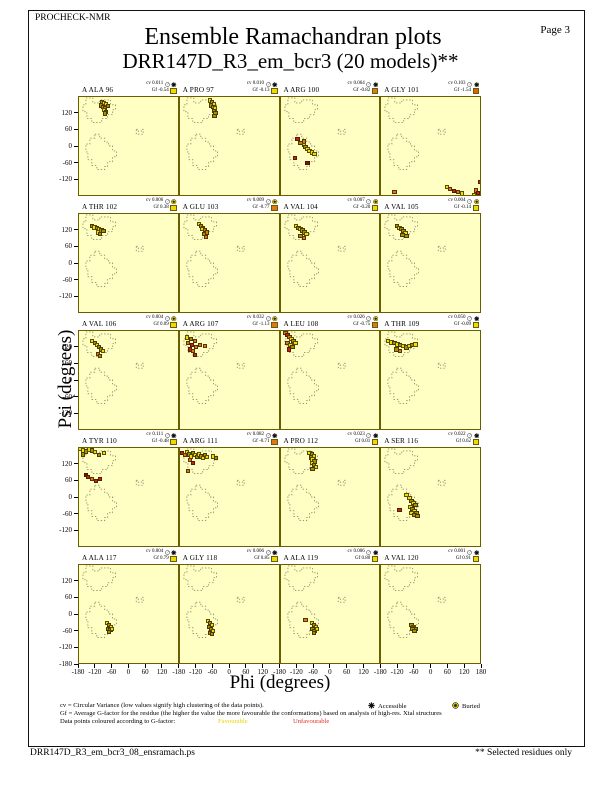  I want to click on selected-residues-note: ** Selected residues only, so click(523, 753).